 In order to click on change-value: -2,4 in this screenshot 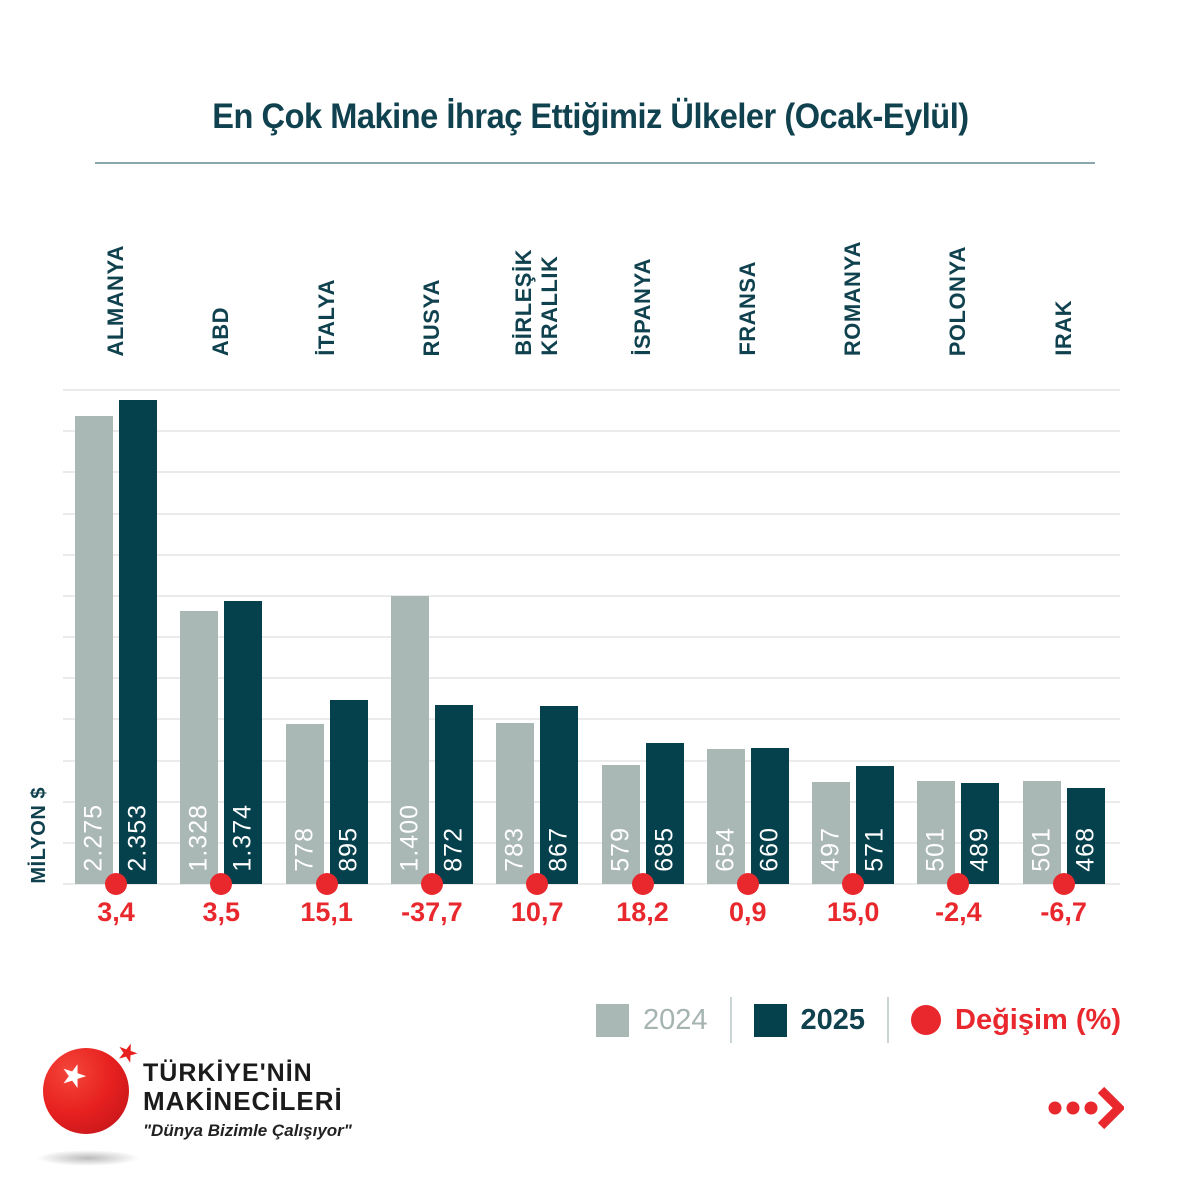, I will do `click(958, 912)`.